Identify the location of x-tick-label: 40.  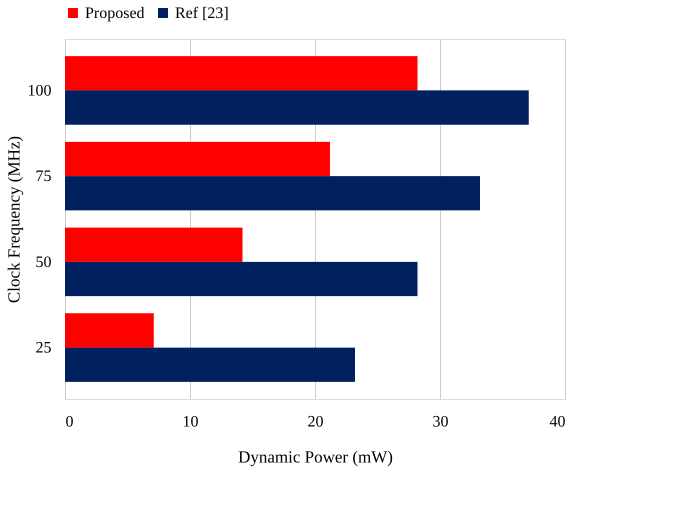
(558, 422).